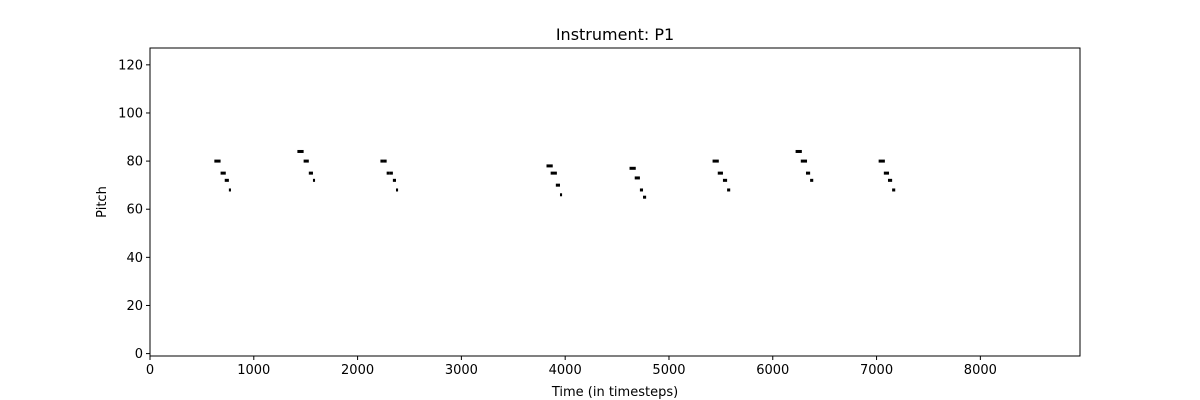  Describe the element at coordinates (102, 202) in the screenshot. I see `y-axis-label: Pitch` at that location.